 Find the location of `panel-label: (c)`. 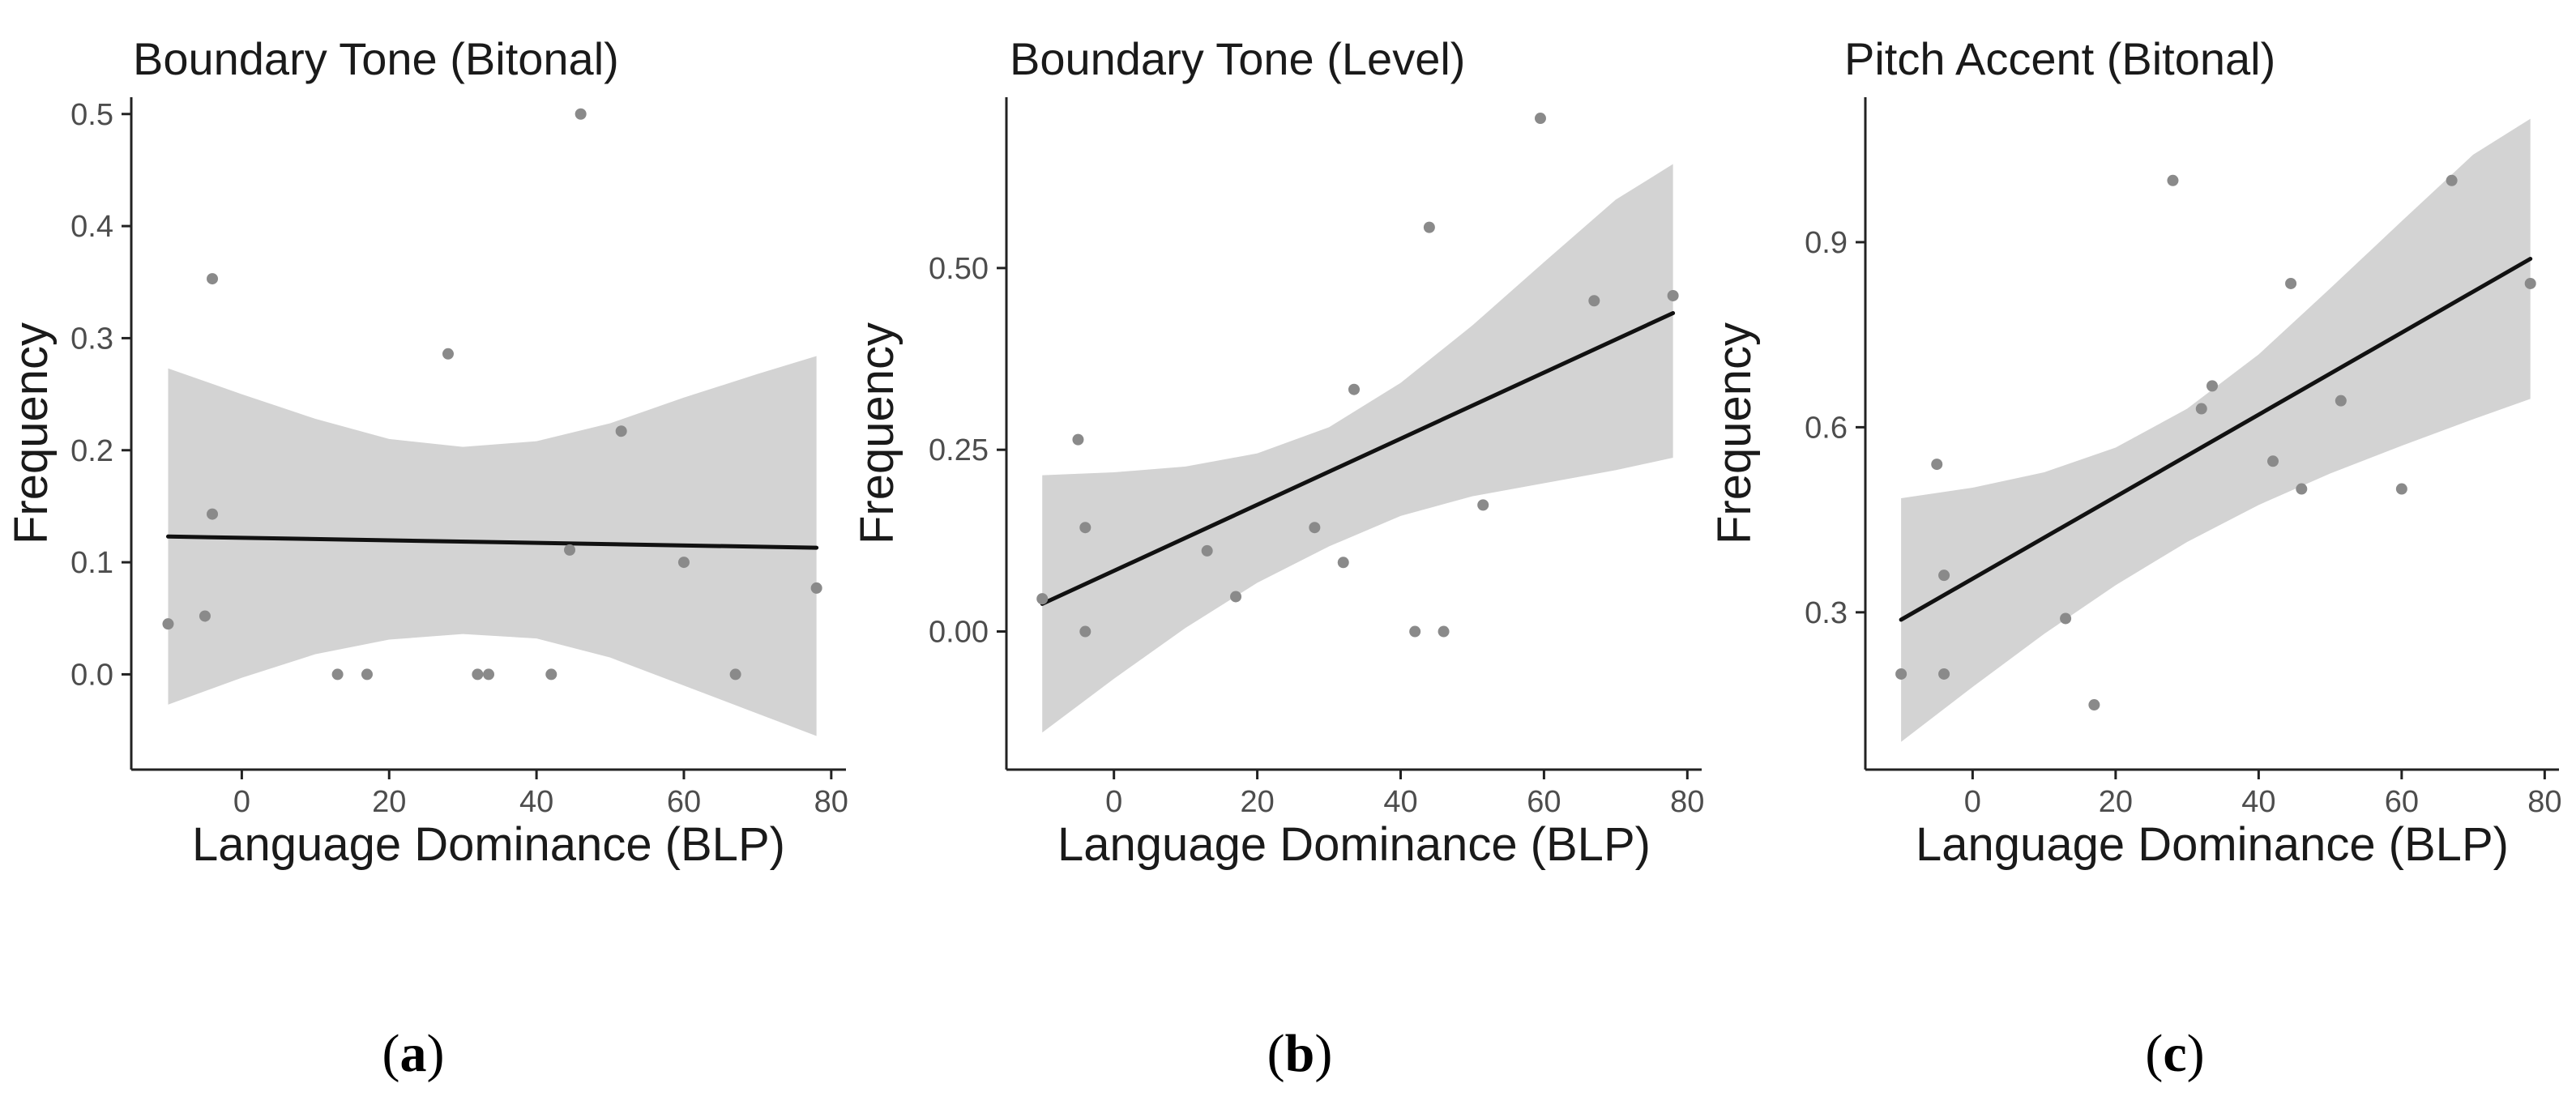

panel-label: (c) is located at coordinates (2174, 1053).